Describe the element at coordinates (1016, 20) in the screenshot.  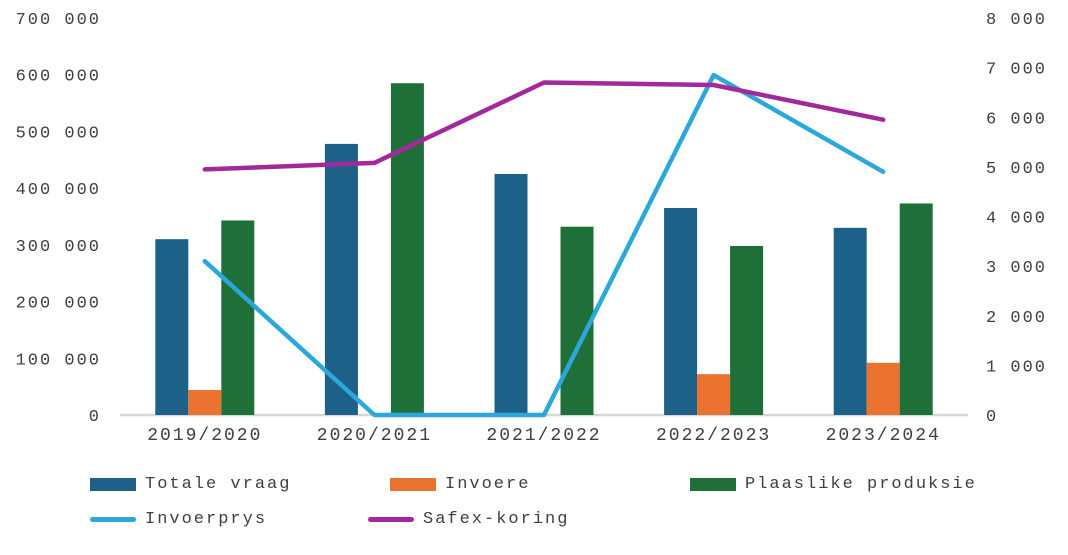
I see `right-axis-tick: 8 000` at that location.